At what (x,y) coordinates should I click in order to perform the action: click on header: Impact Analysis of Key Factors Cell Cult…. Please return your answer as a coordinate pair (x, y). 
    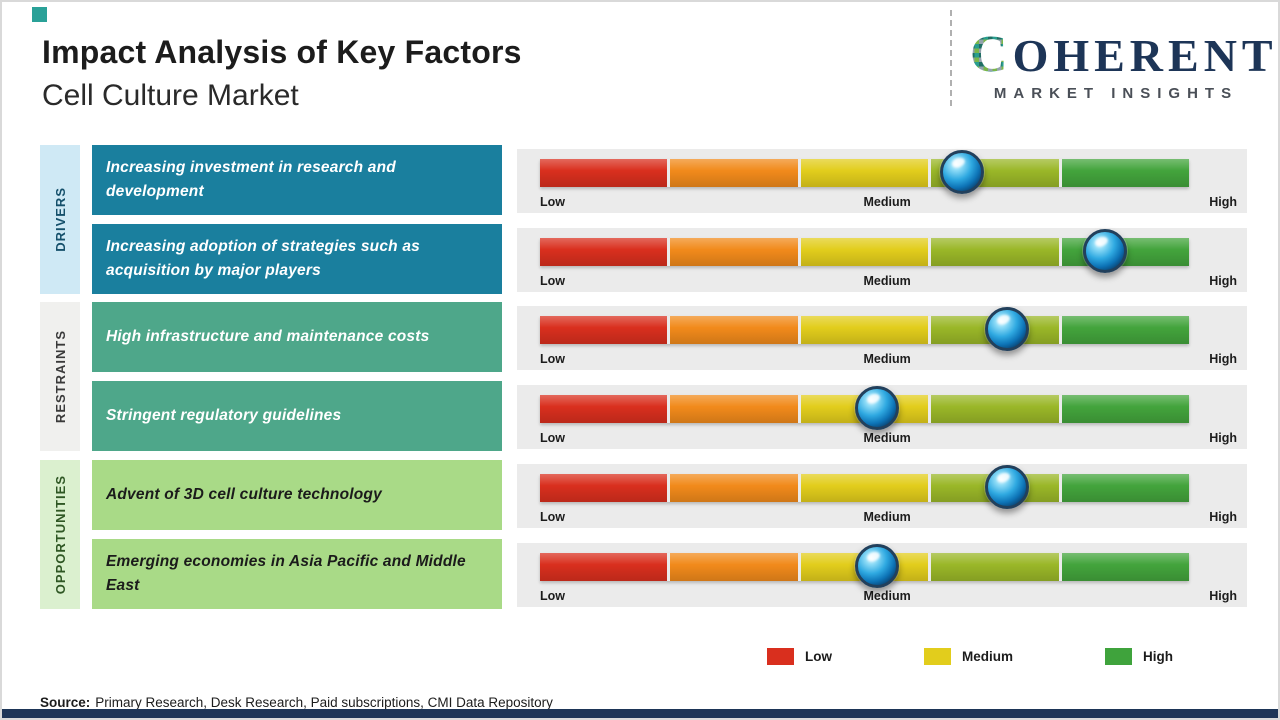
    Looking at the image, I should click on (282, 73).